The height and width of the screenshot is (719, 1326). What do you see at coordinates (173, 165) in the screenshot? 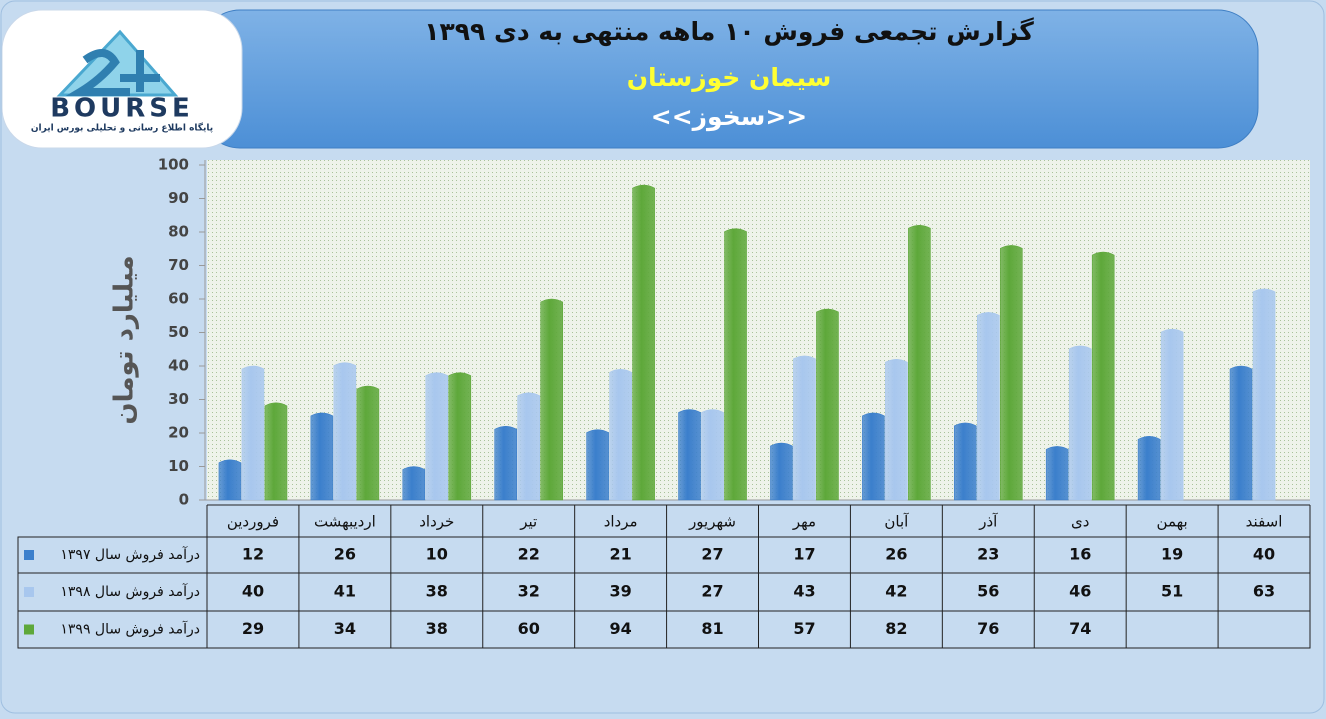
I see `y-tick-label: 100` at bounding box center [173, 165].